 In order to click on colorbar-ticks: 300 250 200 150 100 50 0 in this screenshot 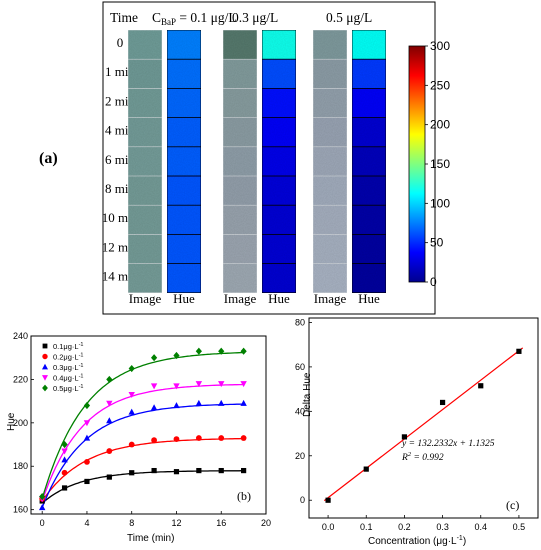, I will do `click(437, 164)`.